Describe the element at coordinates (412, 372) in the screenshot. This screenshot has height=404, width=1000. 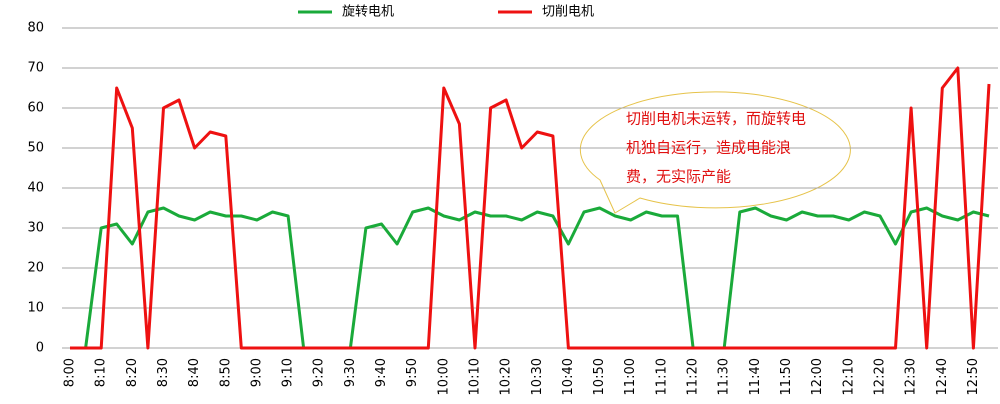
I see `x-tick-label: 9:50` at that location.